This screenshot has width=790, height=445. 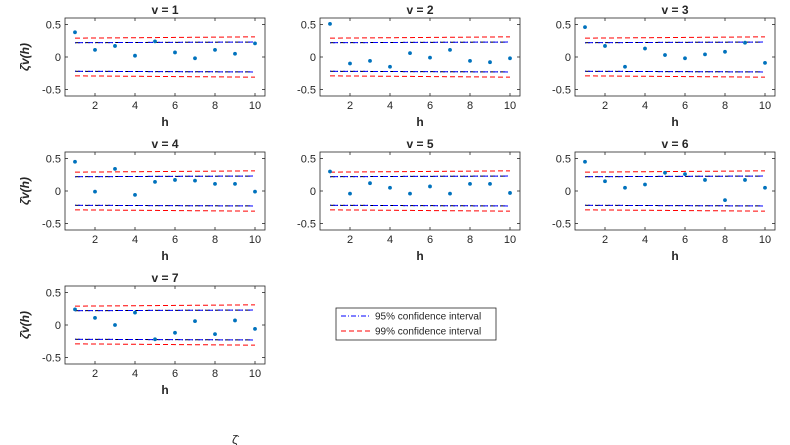 I want to click on panel-title: v = 5, so click(x=419, y=144).